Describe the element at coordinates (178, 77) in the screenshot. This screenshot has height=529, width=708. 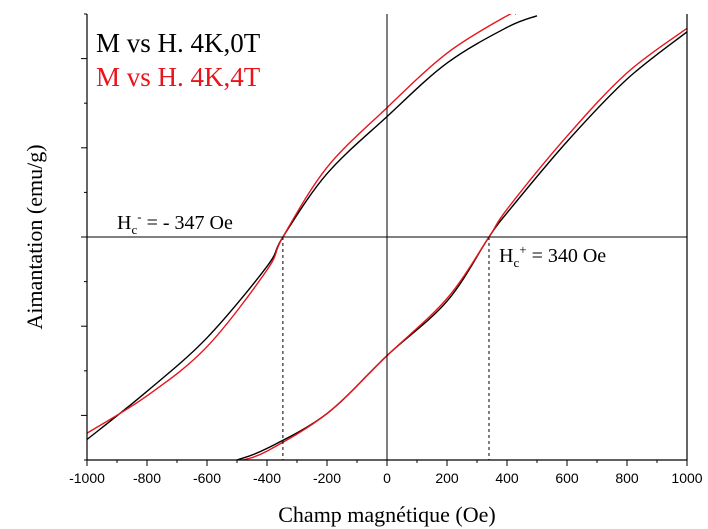
I see `legend-entry-1: M vs H. 4K,4T` at that location.